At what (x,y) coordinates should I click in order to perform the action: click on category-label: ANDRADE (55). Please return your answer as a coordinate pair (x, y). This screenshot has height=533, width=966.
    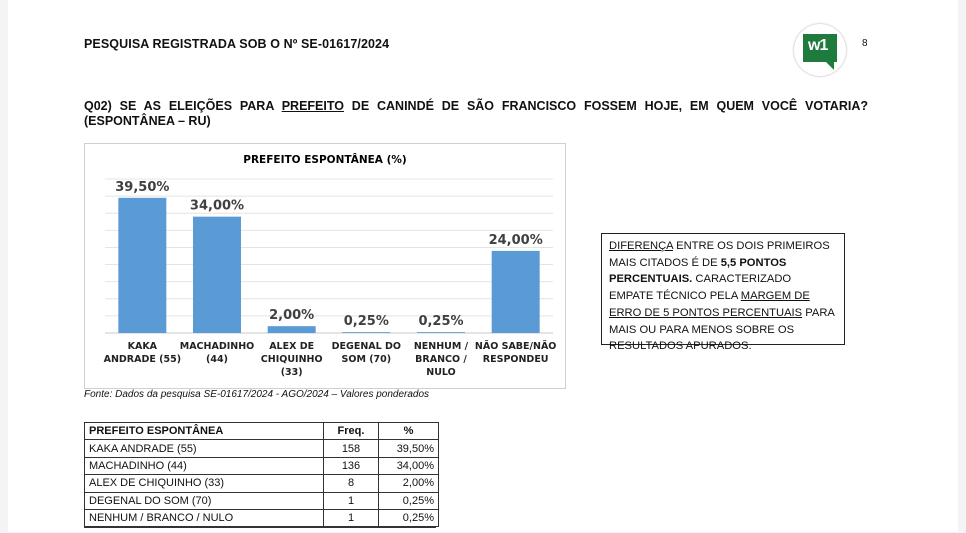
    Looking at the image, I should click on (142, 359).